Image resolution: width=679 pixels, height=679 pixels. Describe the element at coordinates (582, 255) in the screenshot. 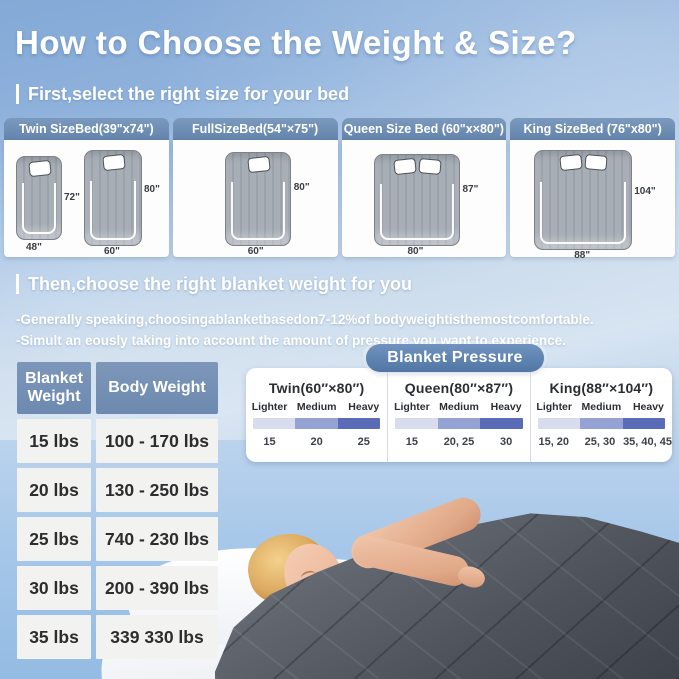

I see `bed-width-label: 88"` at that location.